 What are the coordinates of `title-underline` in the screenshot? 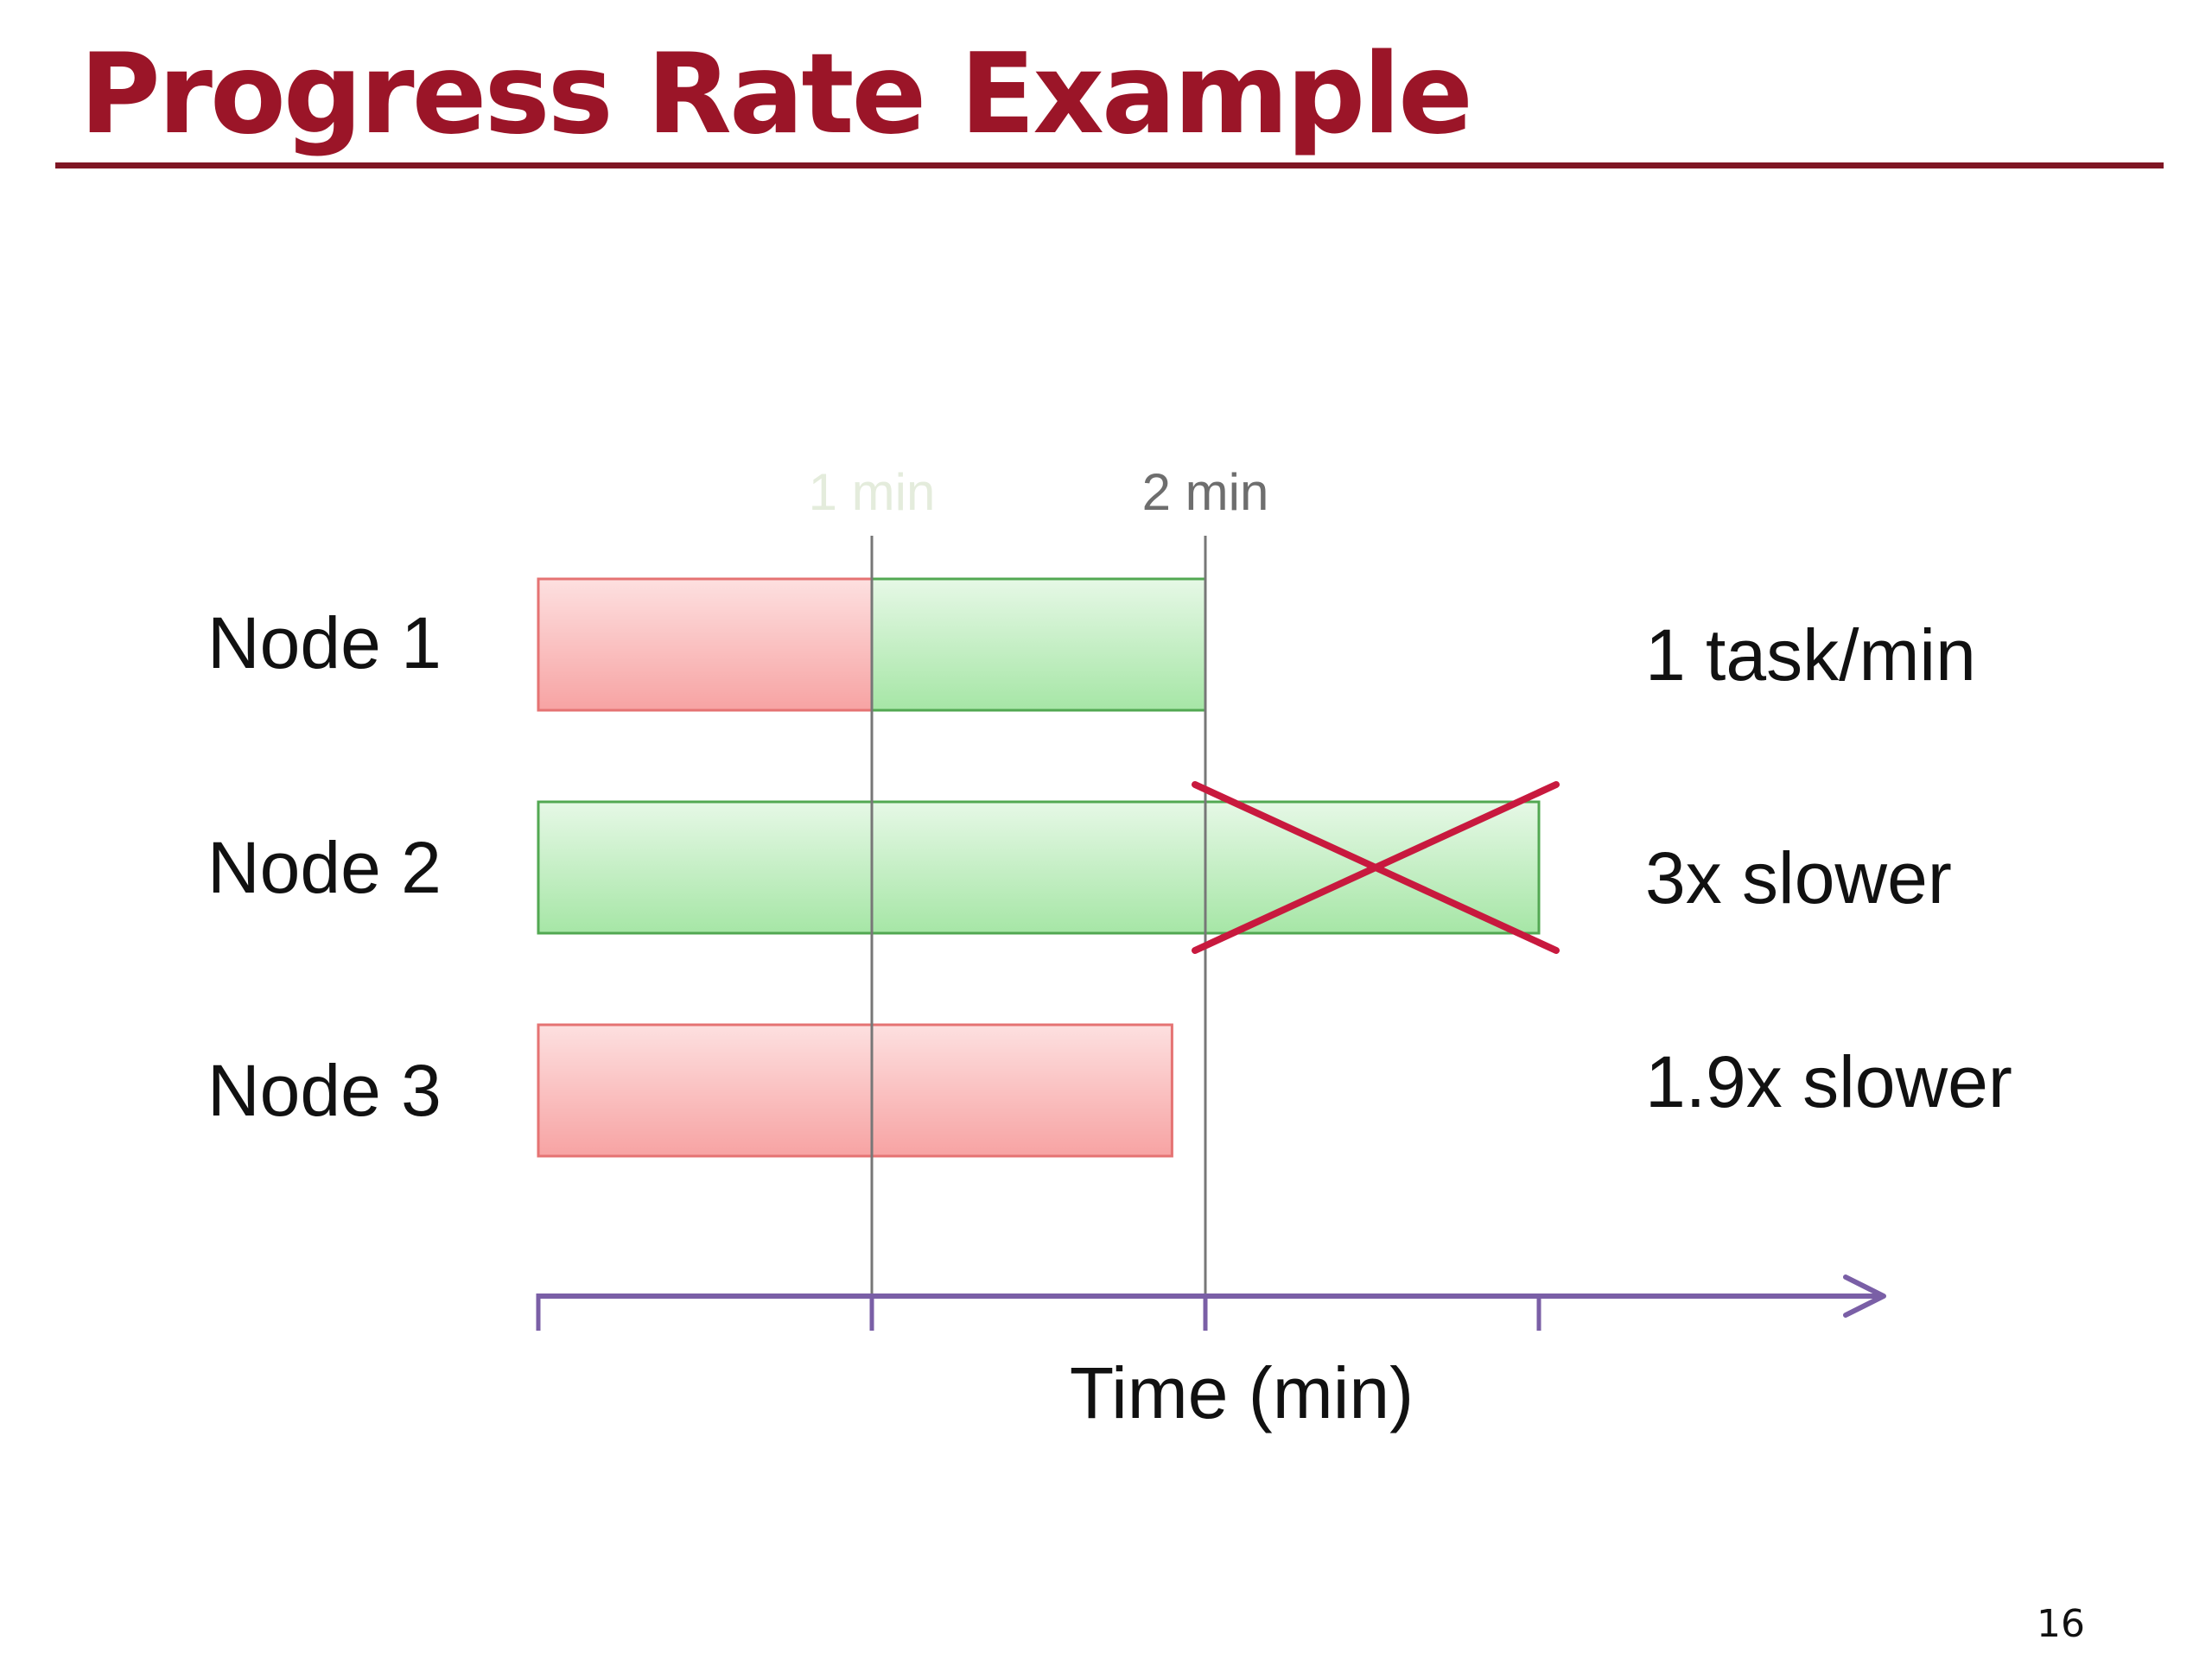 It's located at (1109, 165).